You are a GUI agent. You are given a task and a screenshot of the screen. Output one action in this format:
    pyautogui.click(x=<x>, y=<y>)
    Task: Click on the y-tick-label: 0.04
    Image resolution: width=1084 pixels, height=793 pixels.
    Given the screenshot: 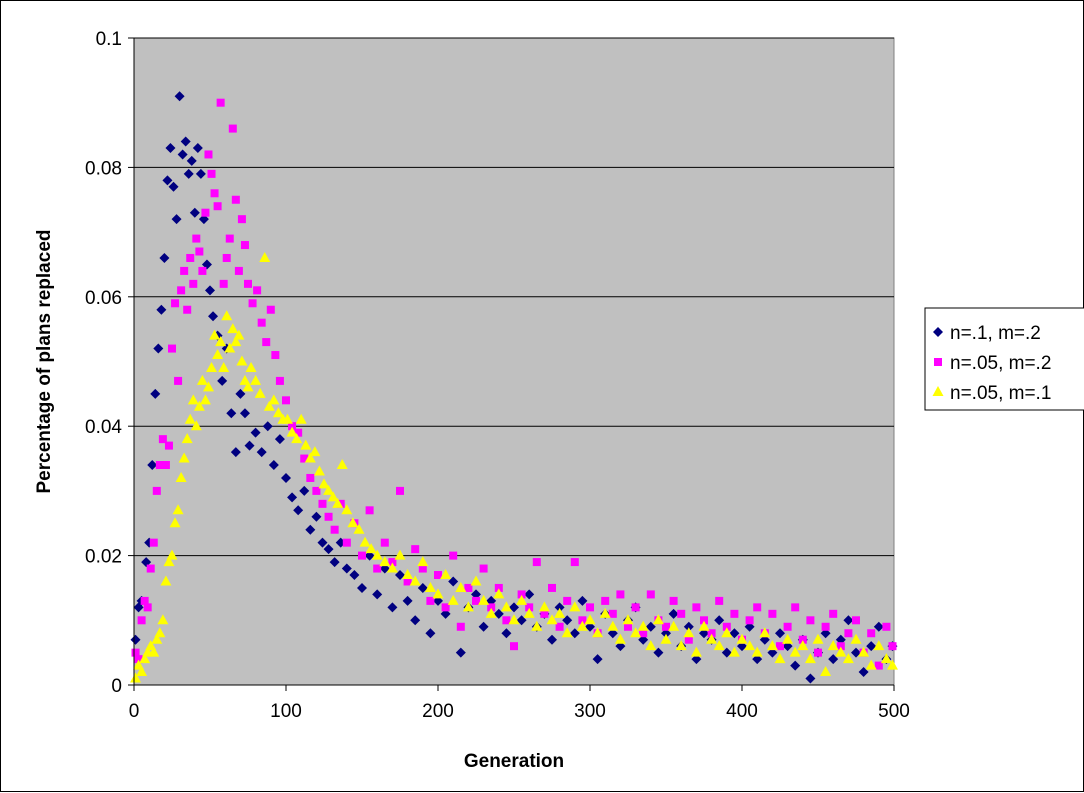 What is the action you would take?
    pyautogui.click(x=103, y=427)
    